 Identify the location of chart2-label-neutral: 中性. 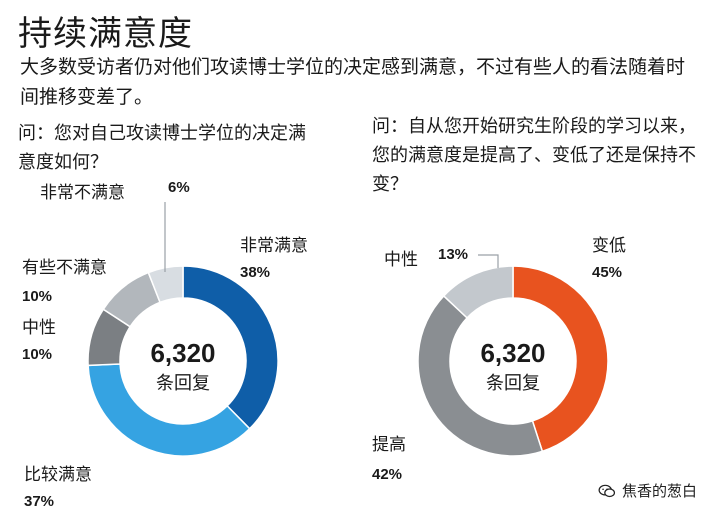
(401, 260).